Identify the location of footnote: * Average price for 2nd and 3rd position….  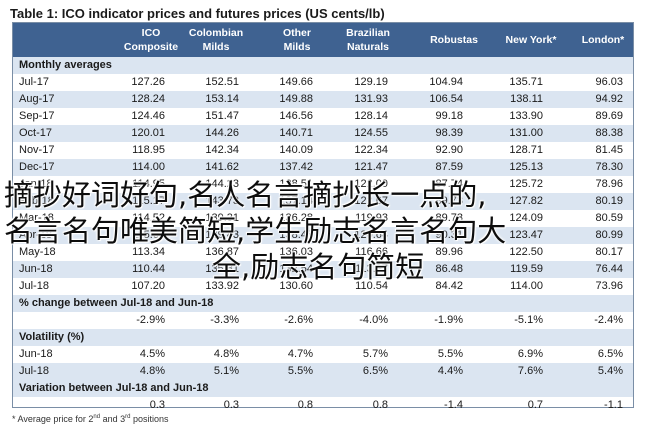
(90, 419).